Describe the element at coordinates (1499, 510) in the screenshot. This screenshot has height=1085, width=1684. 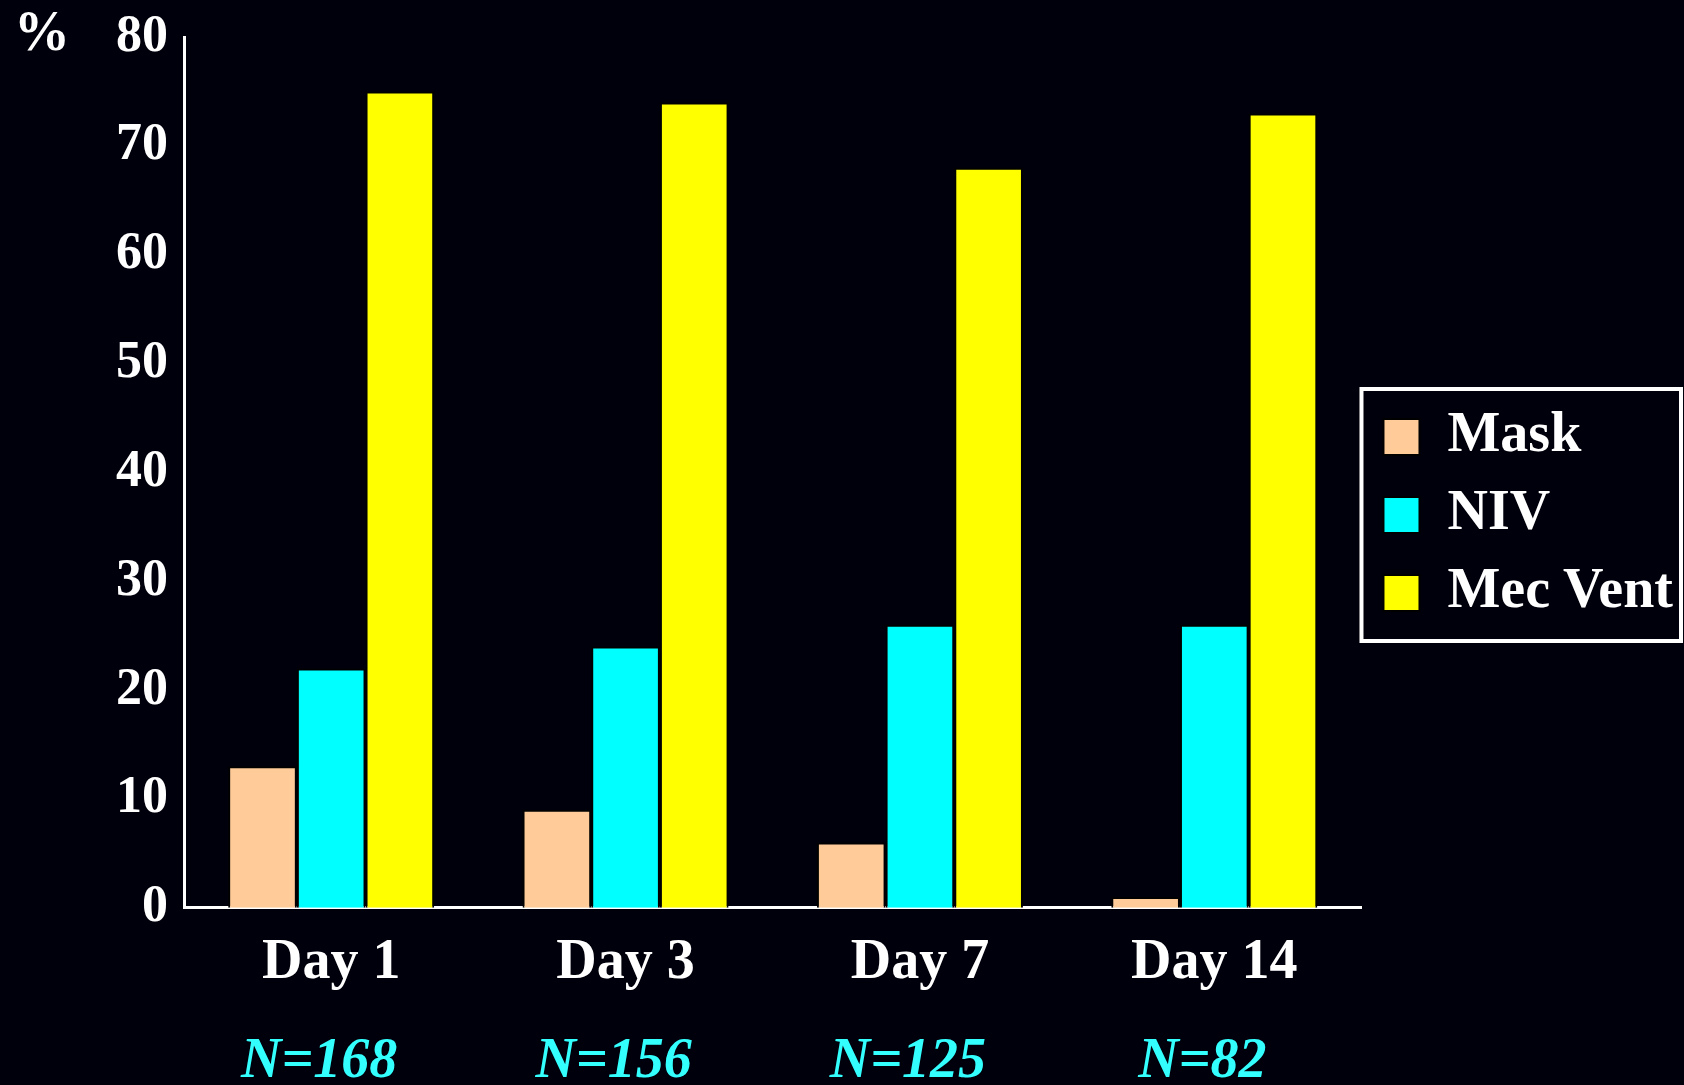
I see `legend-label: NIV` at that location.